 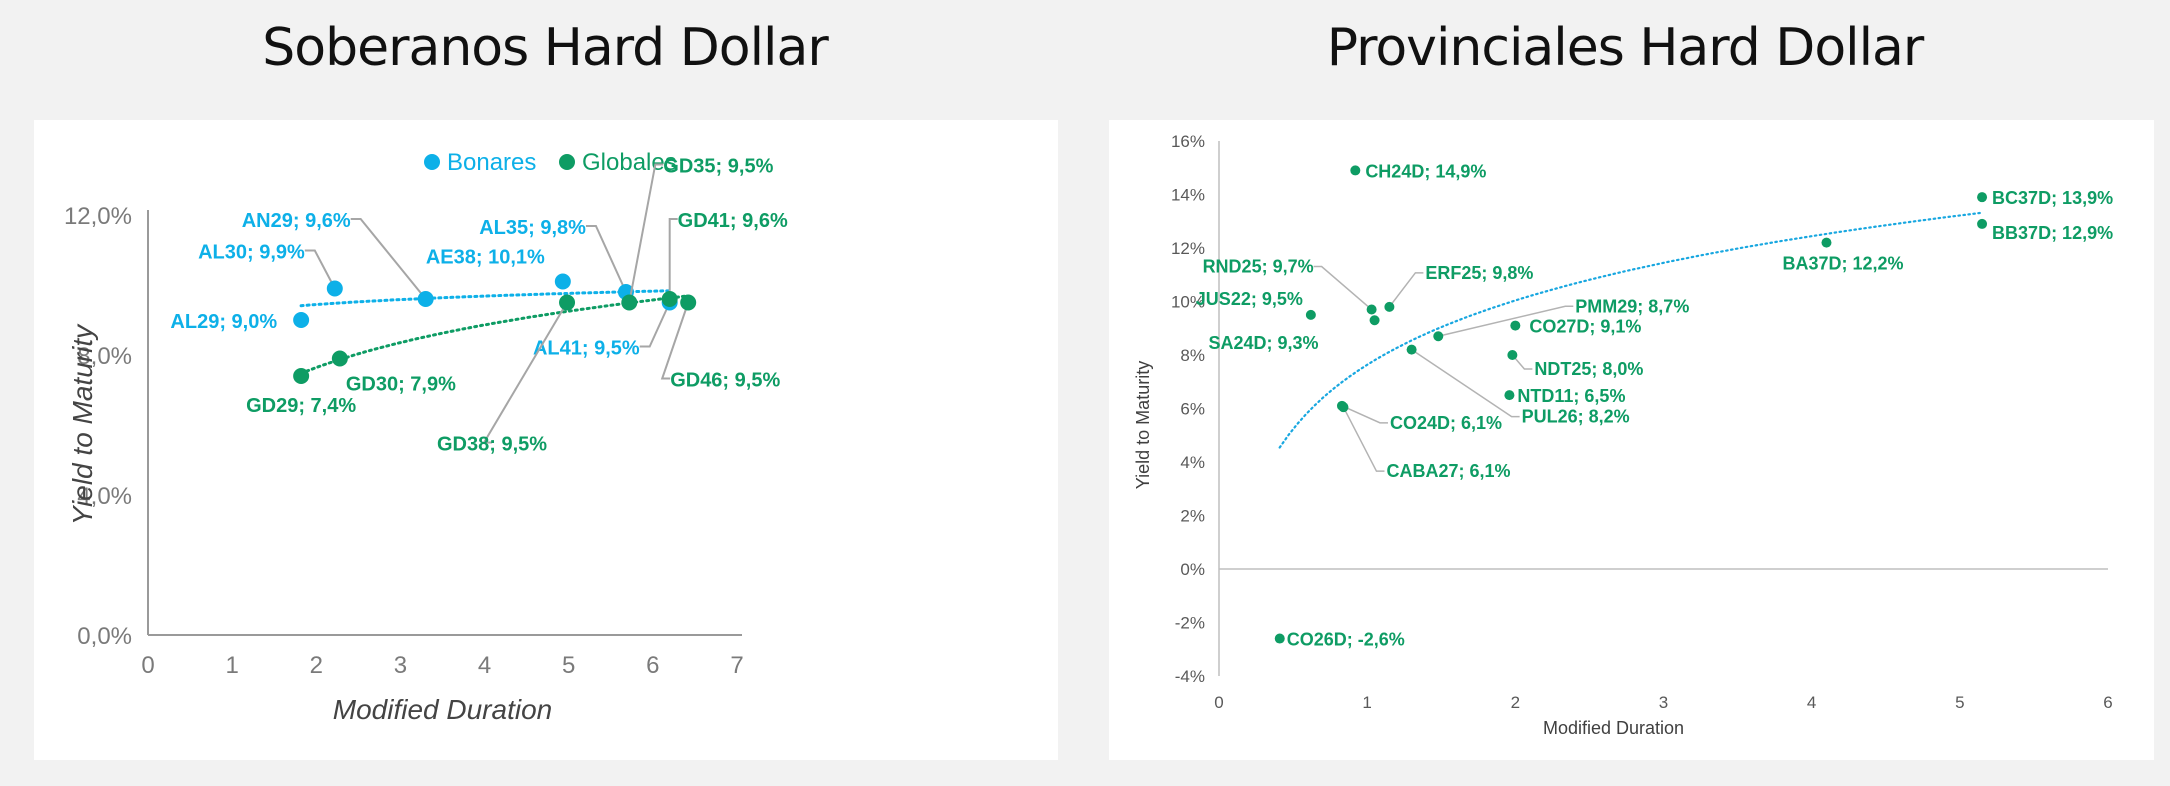 What do you see at coordinates (1585, 327) in the screenshot?
I see `data-label: CO27D; 9,1%` at bounding box center [1585, 327].